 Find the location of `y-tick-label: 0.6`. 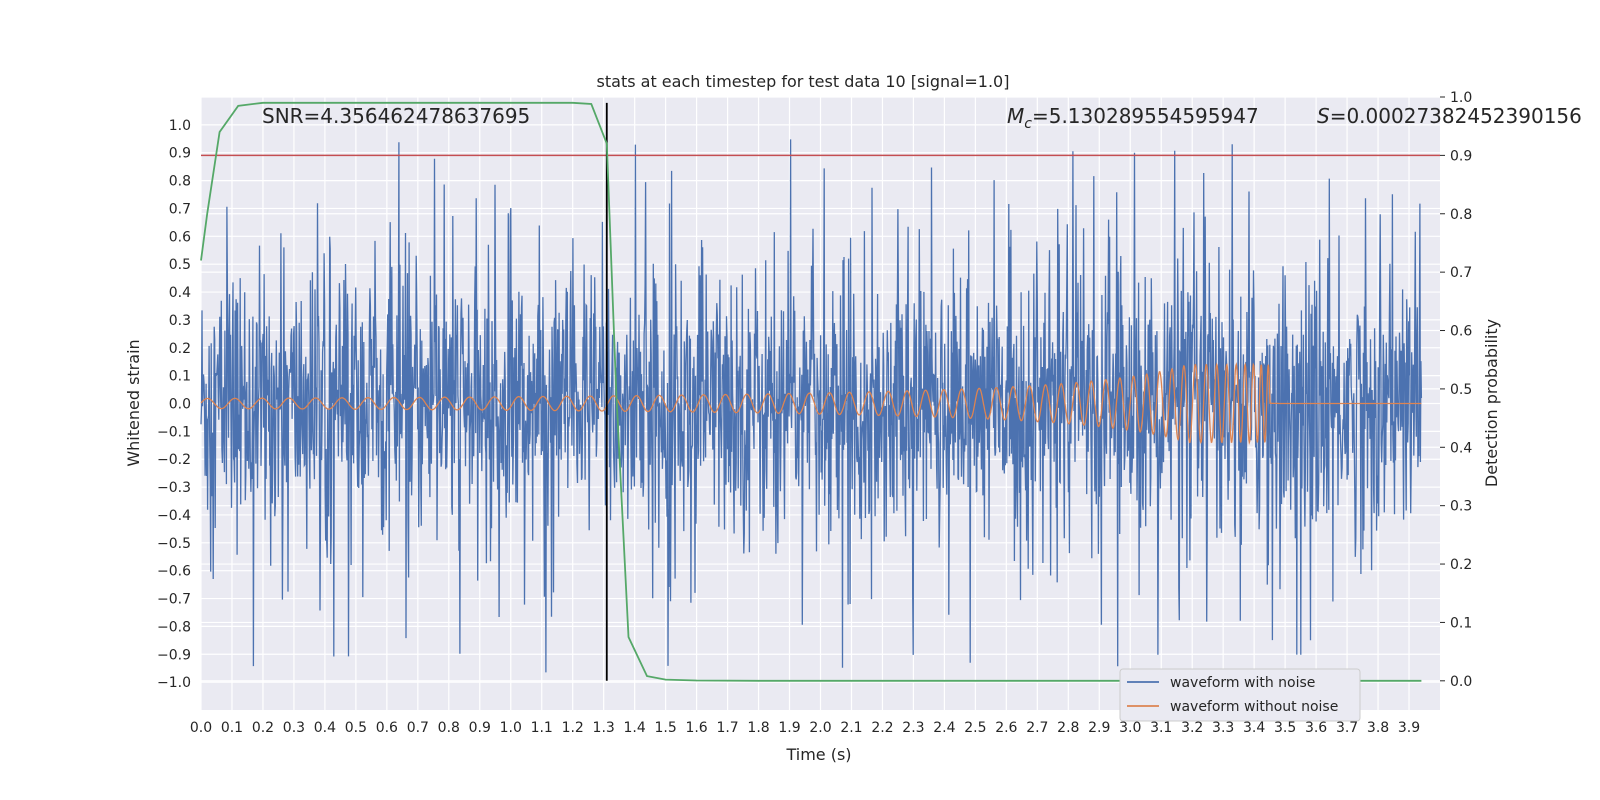

y-tick-label: 0.6 is located at coordinates (180, 237).